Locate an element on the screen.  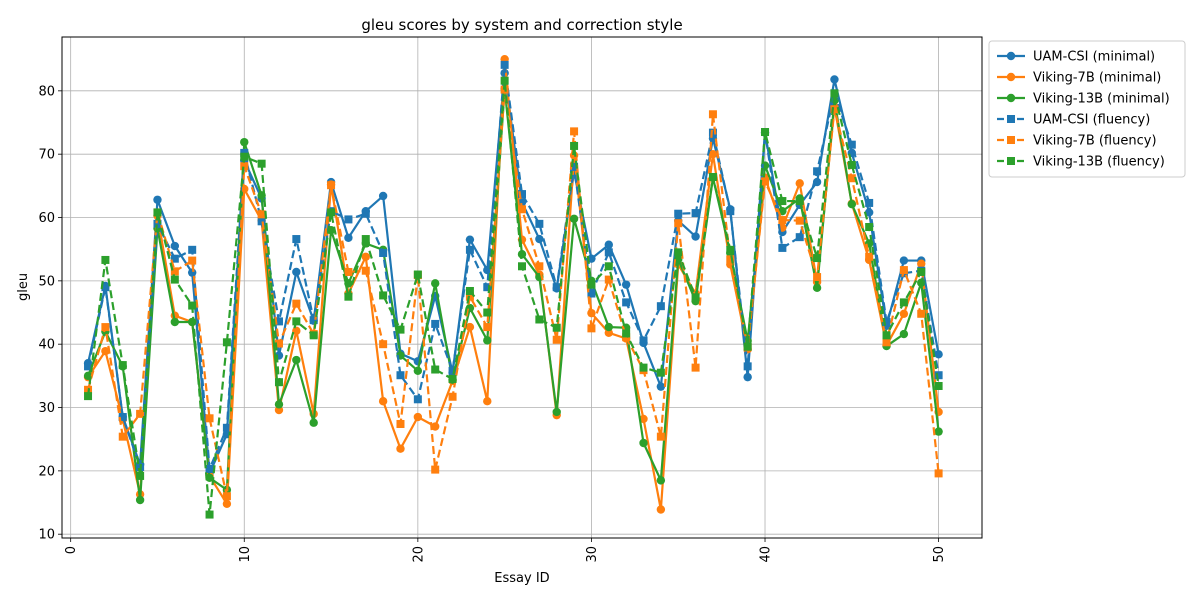
y-axis-ticks: 10 20 30 40 50 60 70 80 is located at coordinates (50, 313).